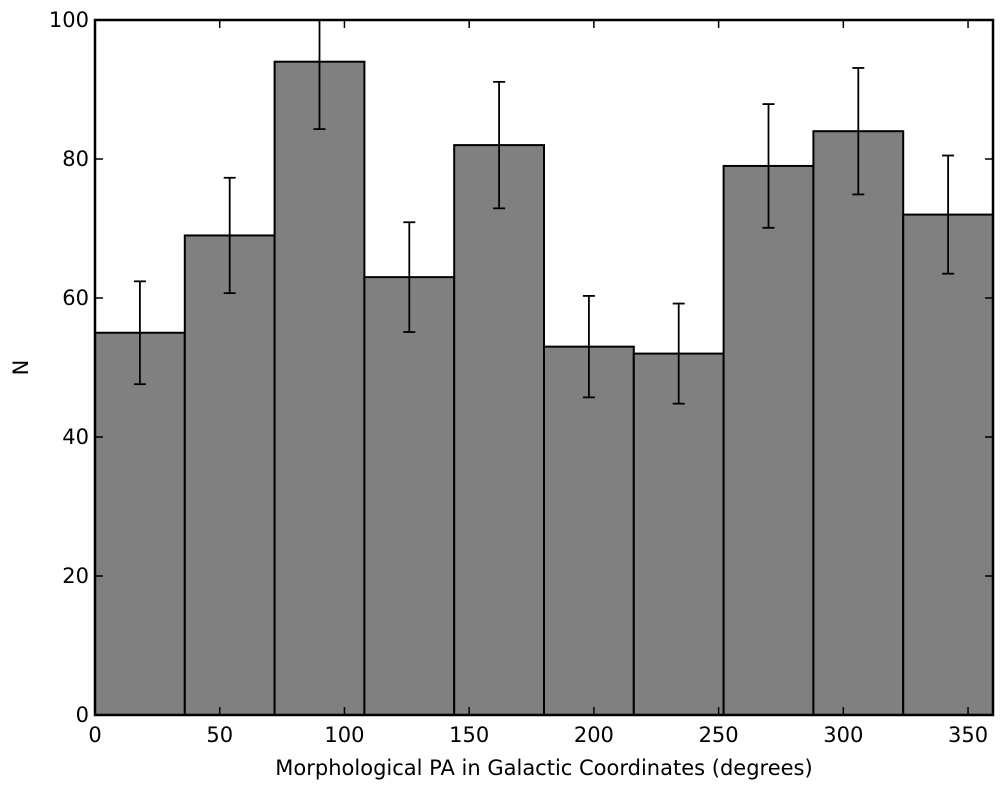  Describe the element at coordinates (75, 298) in the screenshot. I see `y-tick-label: 60` at that location.